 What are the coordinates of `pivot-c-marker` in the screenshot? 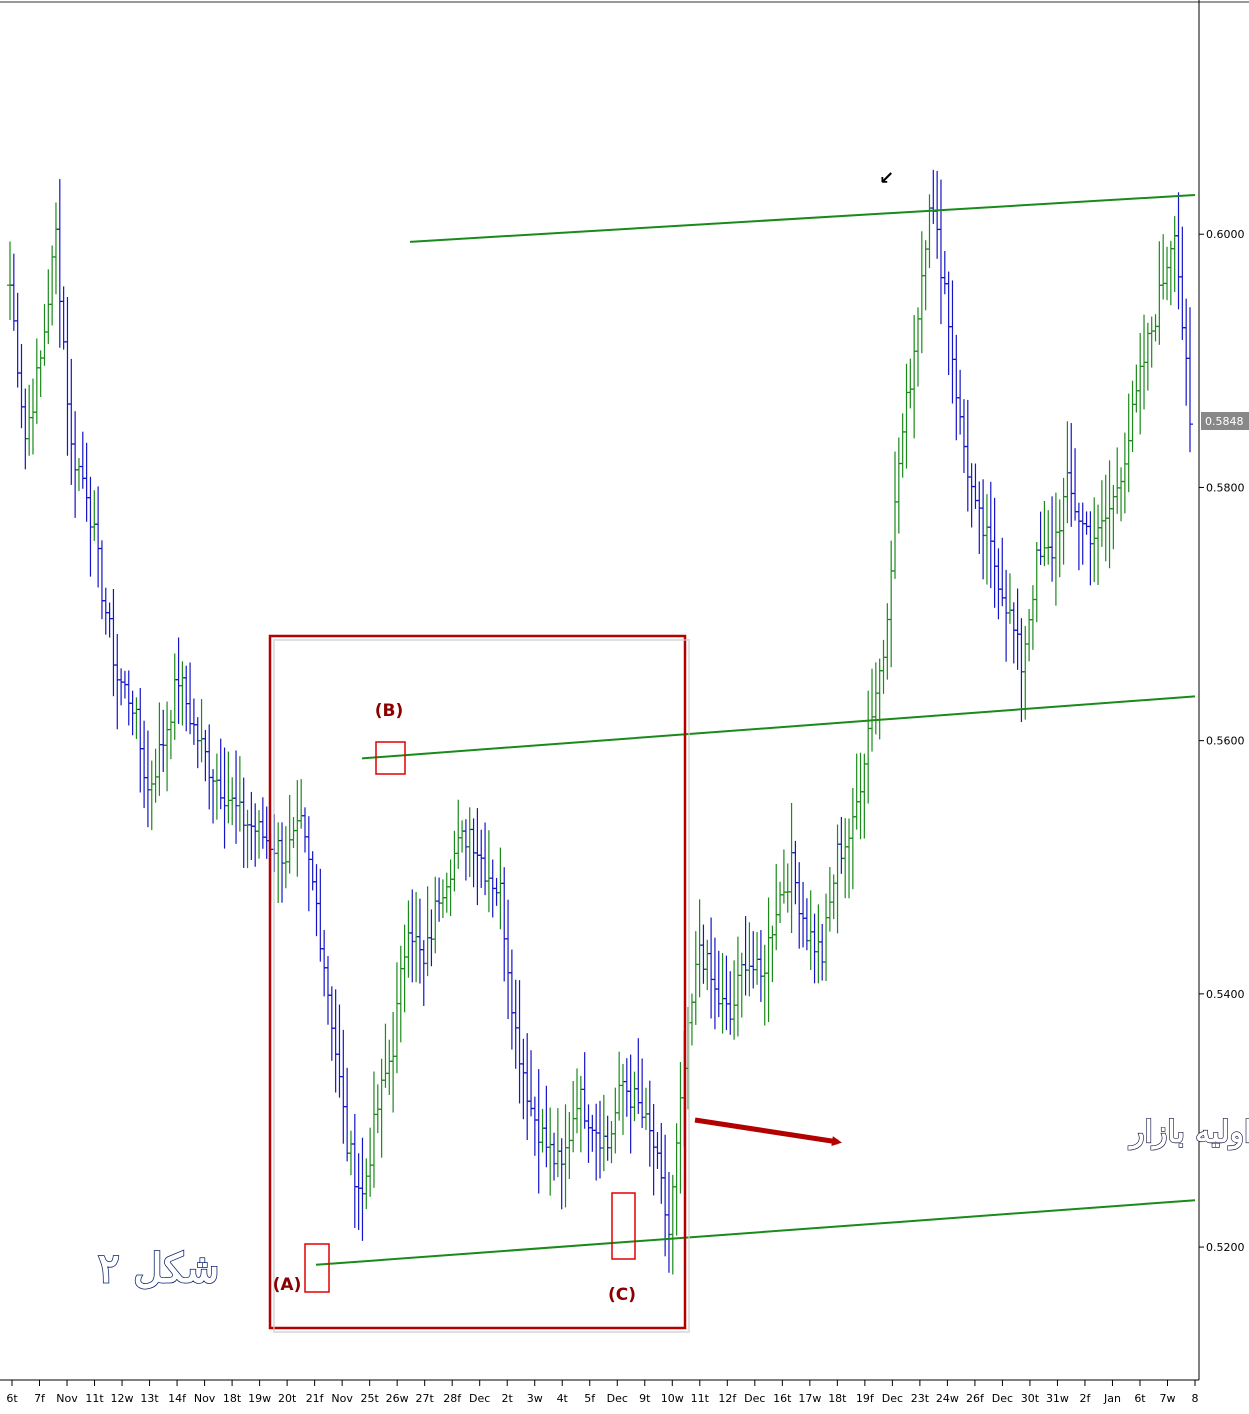 It's located at (623, 1226).